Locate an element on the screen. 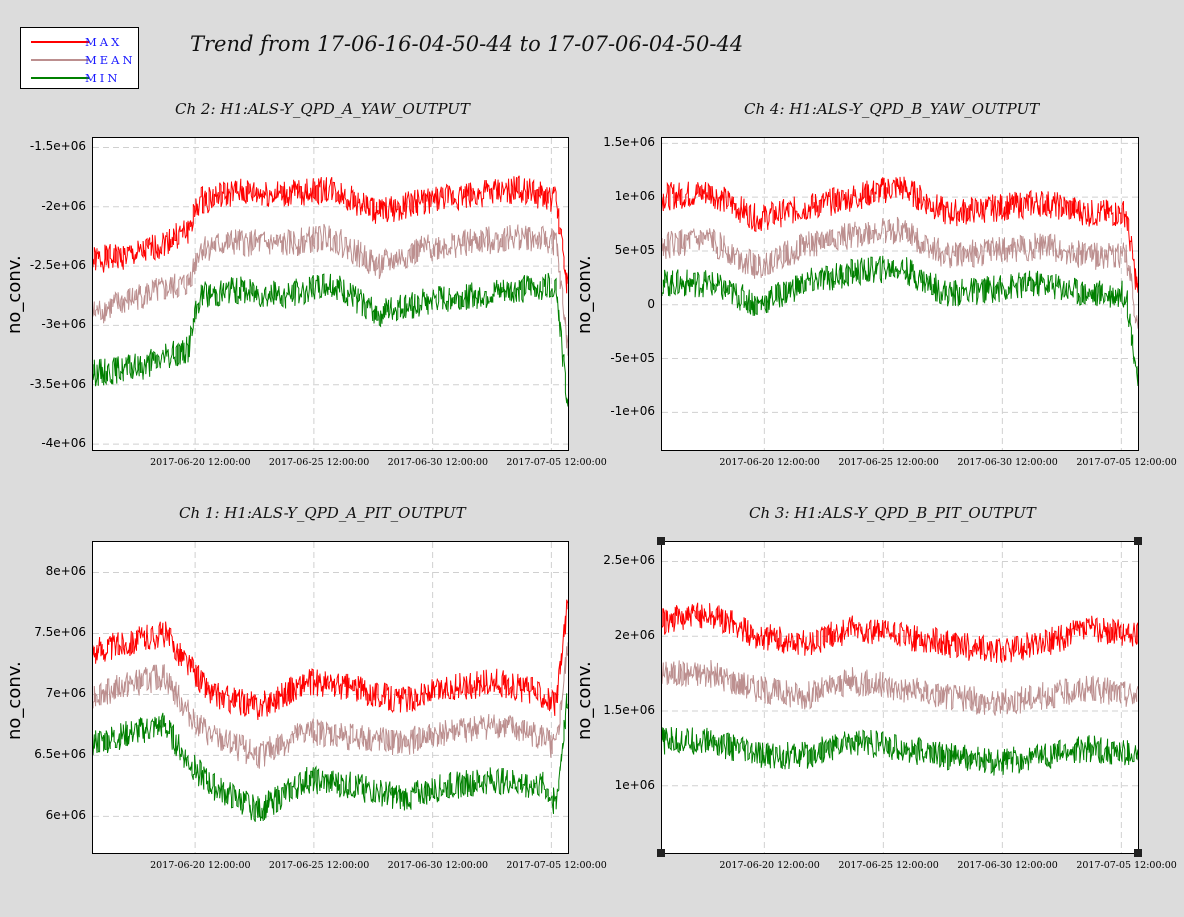  y-tick-label: -4e+06 is located at coordinates (63, 443).